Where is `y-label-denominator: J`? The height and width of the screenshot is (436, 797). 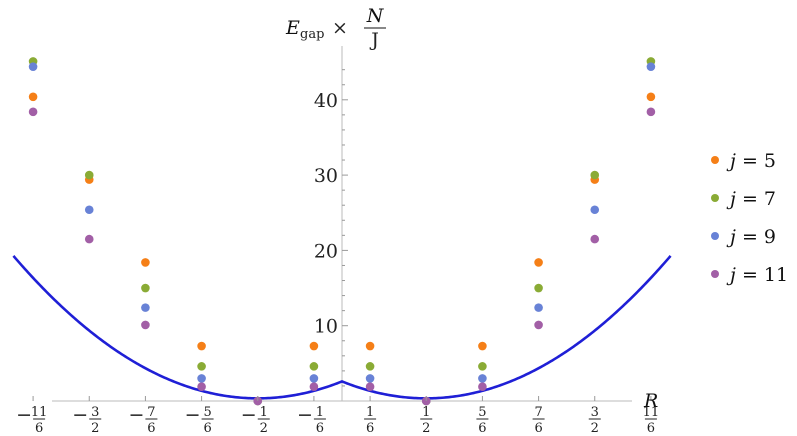 y-label-denominator: J is located at coordinates (374, 40).